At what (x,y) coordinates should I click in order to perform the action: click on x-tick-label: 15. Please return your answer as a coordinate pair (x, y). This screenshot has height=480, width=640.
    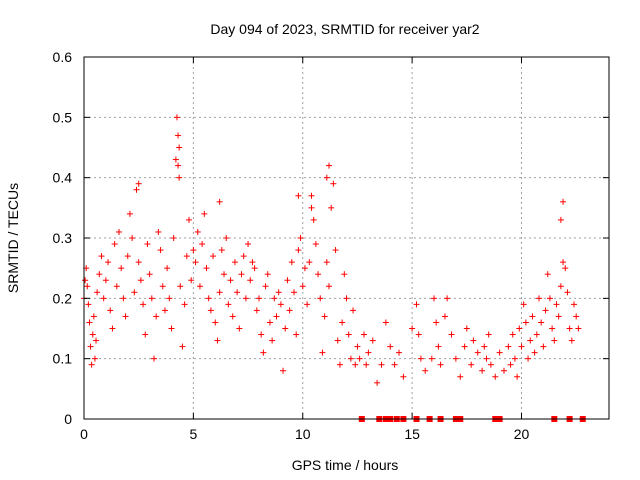
    Looking at the image, I should click on (412, 434).